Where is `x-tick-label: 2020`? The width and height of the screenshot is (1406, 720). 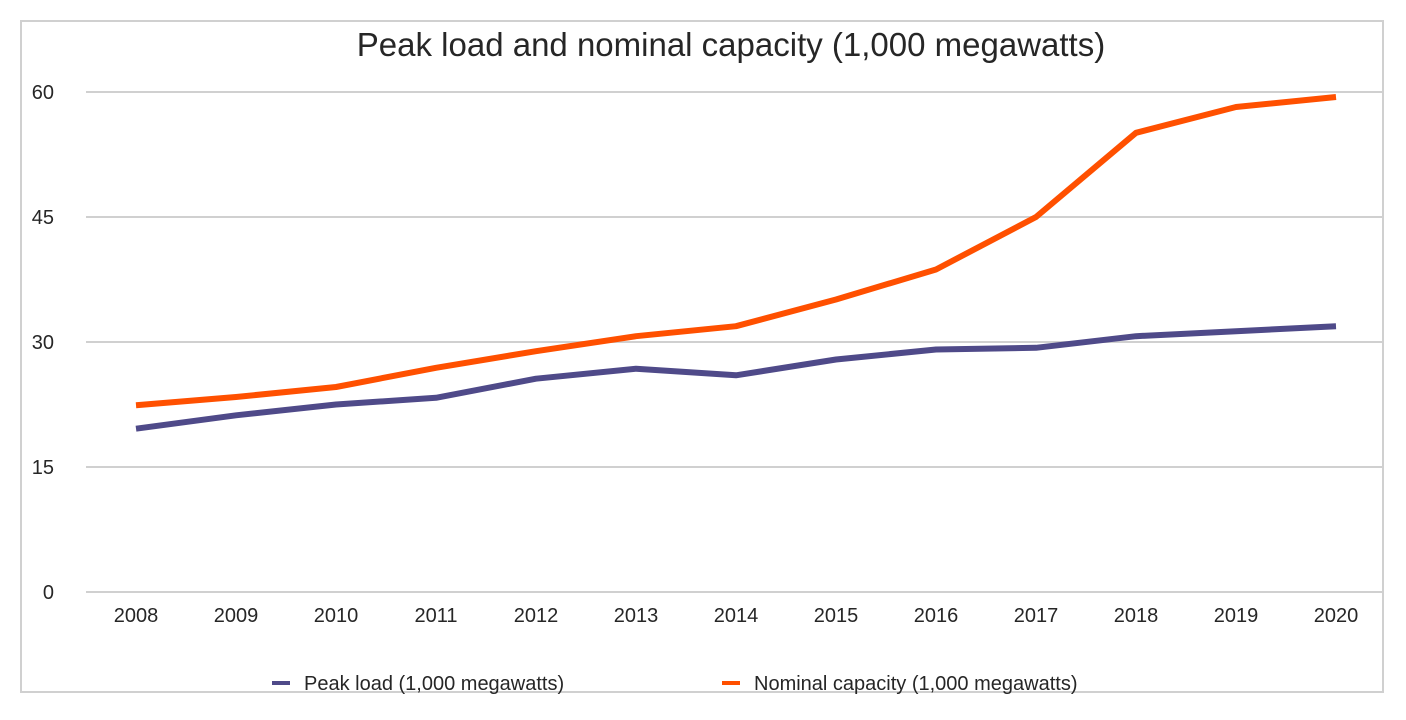
x-tick-label: 2020 is located at coordinates (1336, 616).